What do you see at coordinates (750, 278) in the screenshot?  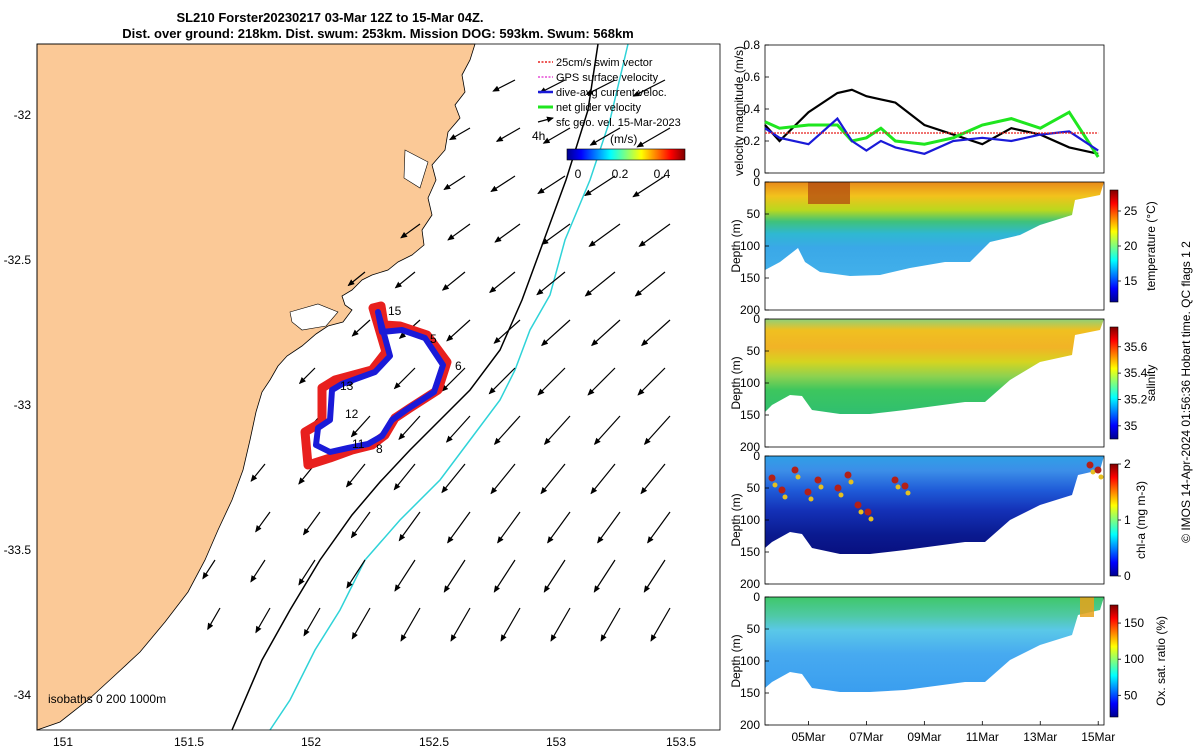 I see `depth-tick-label: 150` at bounding box center [750, 278].